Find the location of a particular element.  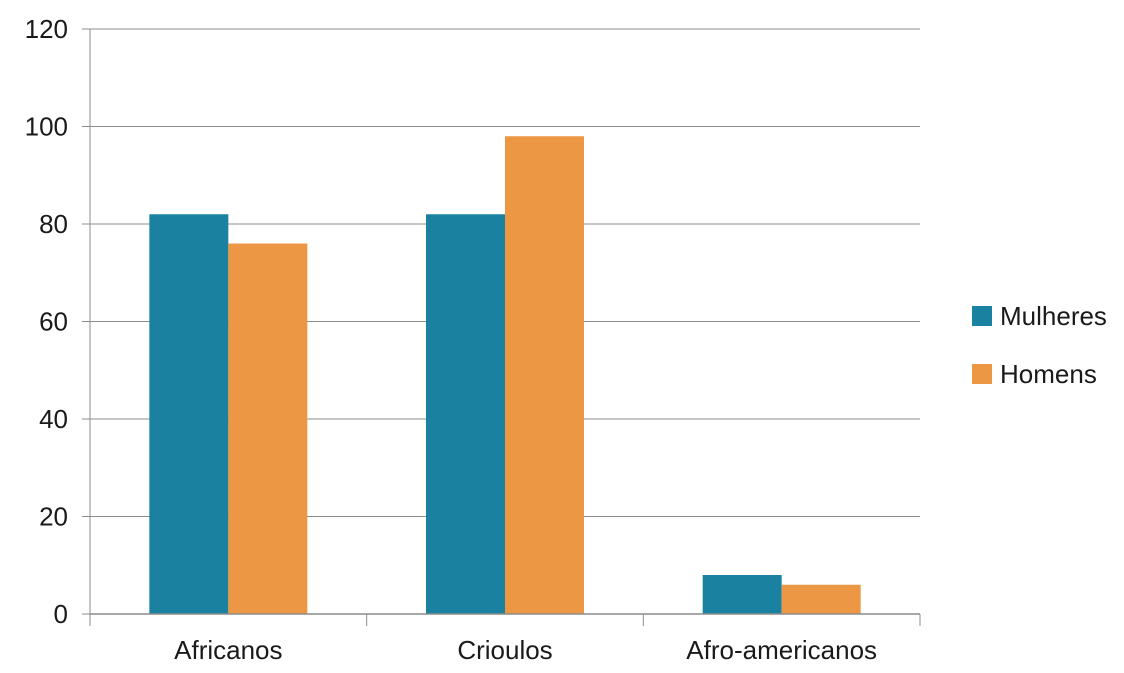

bar-homens-africanos is located at coordinates (268, 428).